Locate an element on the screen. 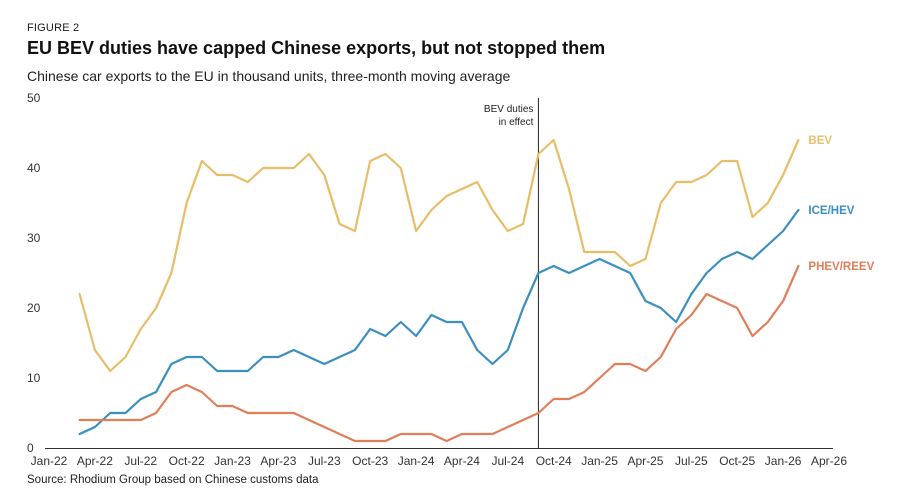  x-tick-label: Oct-22 is located at coordinates (187, 461).